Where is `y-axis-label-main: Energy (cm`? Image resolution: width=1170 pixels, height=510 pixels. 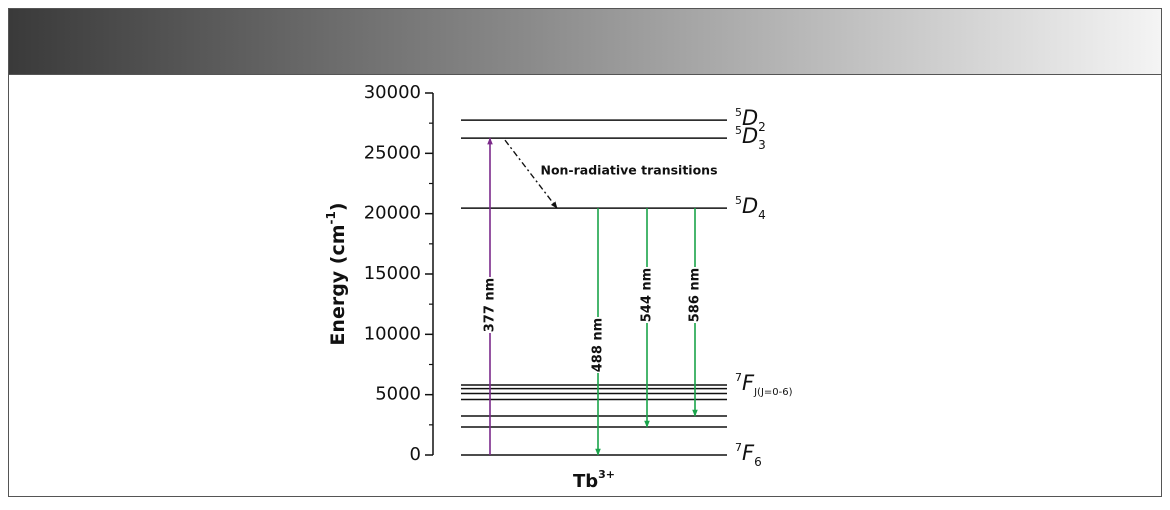
y-axis-label-main: Energy (cm is located at coordinates (338, 284).